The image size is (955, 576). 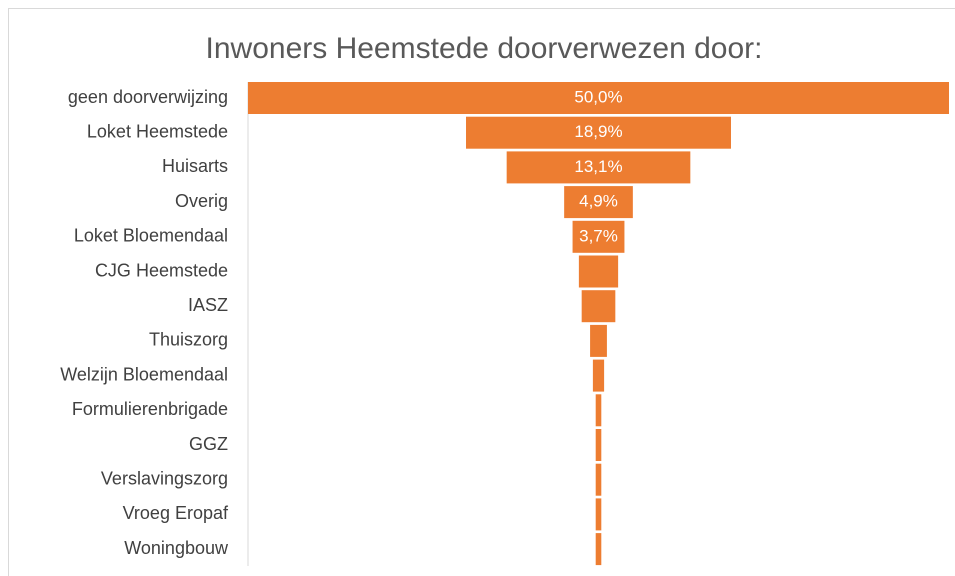 I want to click on value-label: 3,7%, so click(x=598, y=235).